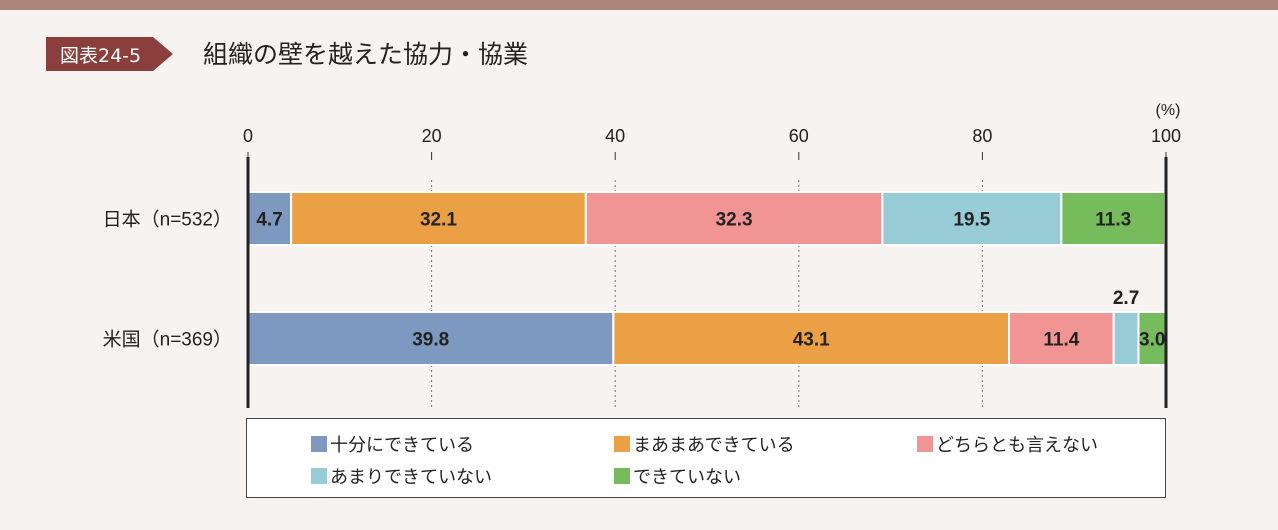  Describe the element at coordinates (366, 54) in the screenshot. I see `chart-title: 組織の壁を越えた協力・協業` at that location.